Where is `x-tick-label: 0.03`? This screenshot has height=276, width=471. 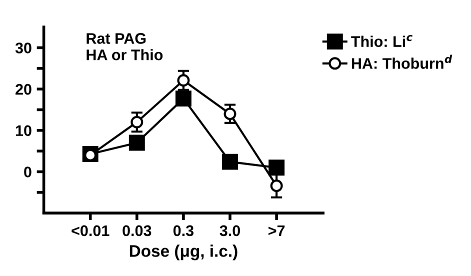
x-tick-label: 0.03 is located at coordinates (137, 230).